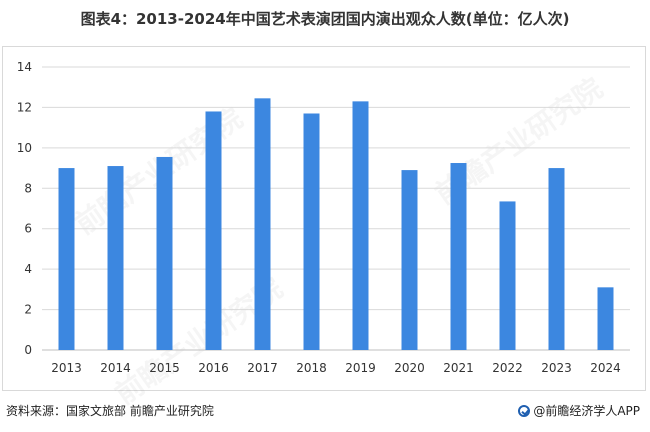 This screenshot has width=650, height=432. Describe the element at coordinates (164, 368) in the screenshot. I see `x-tick-label: 2015` at that location.